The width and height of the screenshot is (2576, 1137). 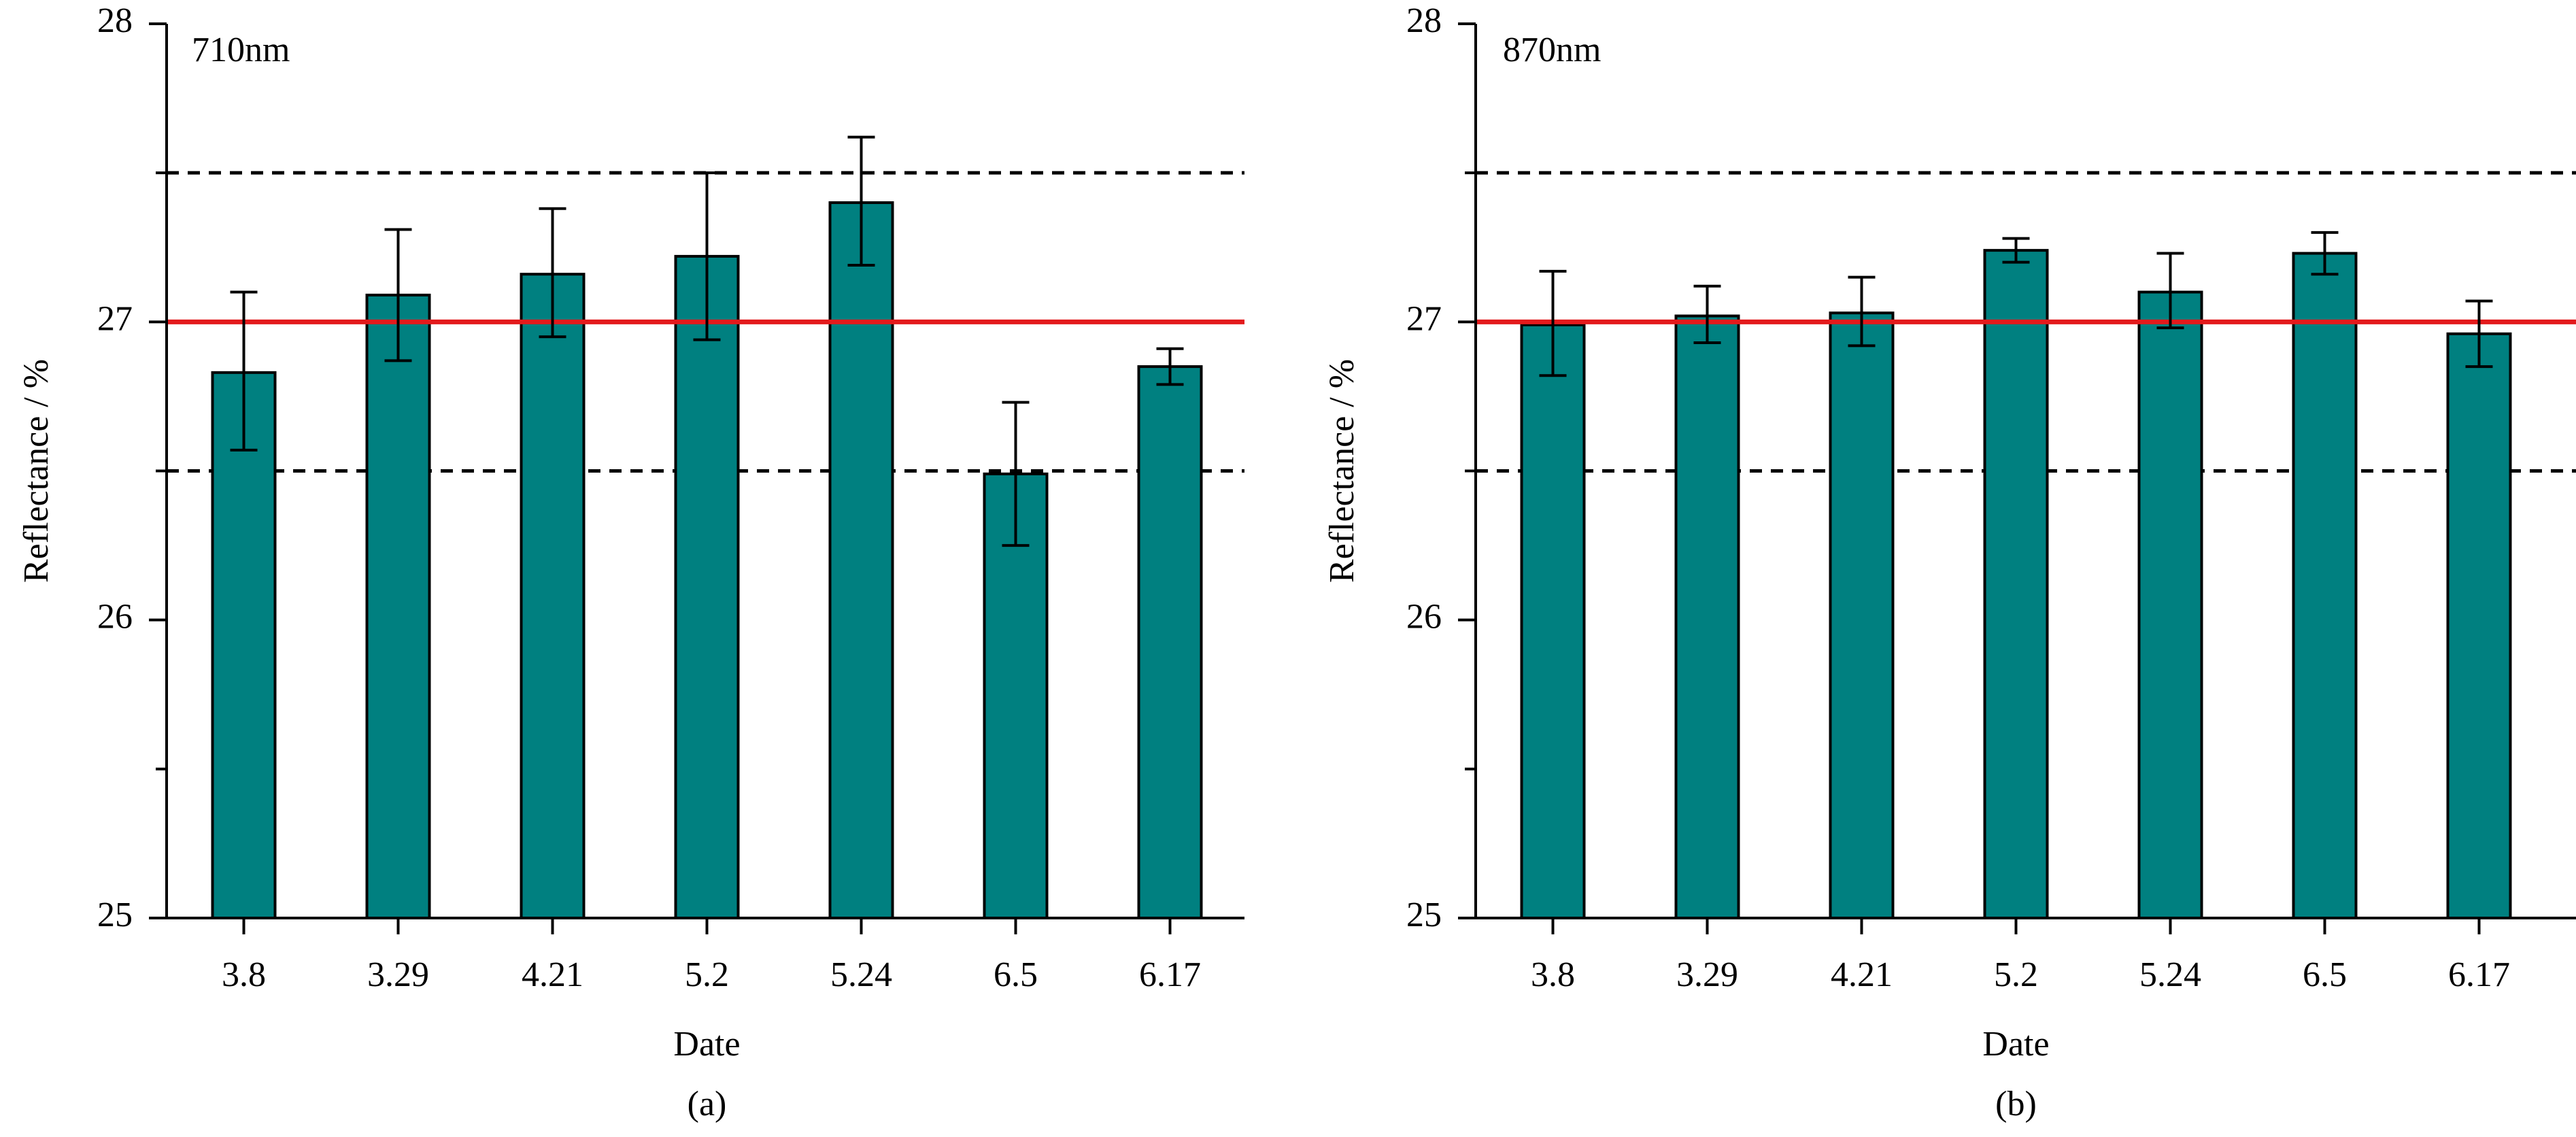 What do you see at coordinates (2325, 585) in the screenshot?
I see `bar-6.5` at bounding box center [2325, 585].